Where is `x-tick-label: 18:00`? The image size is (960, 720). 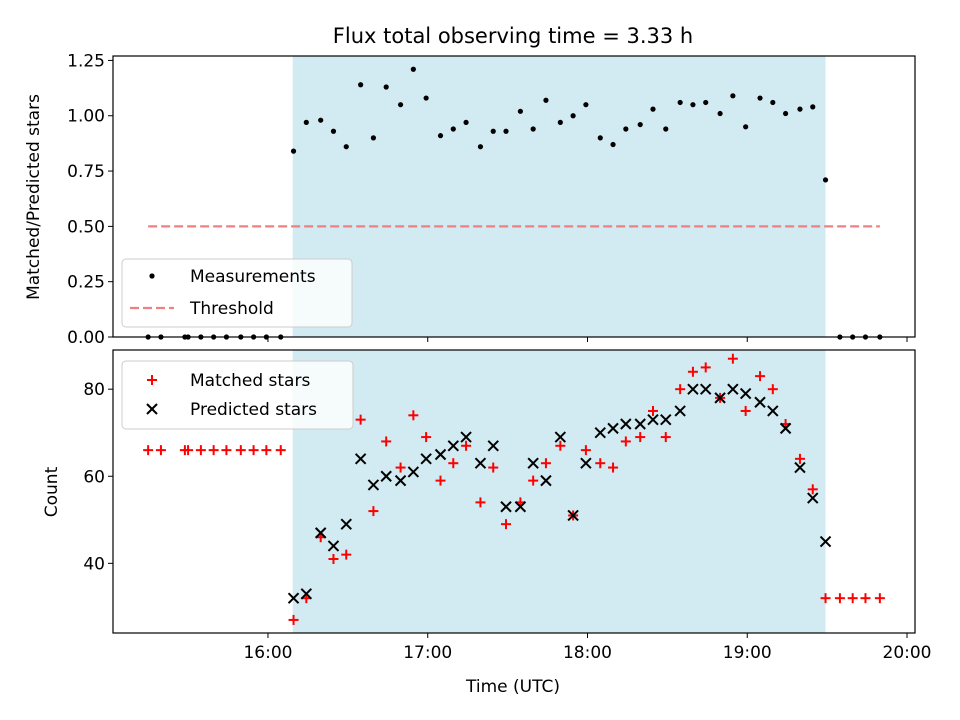
x-tick-label: 18:00 is located at coordinates (587, 653).